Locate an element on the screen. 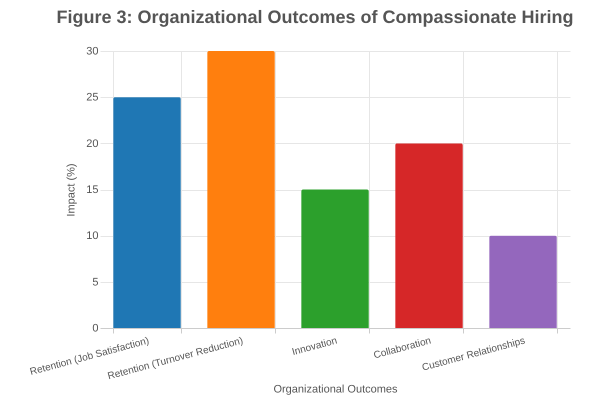 This screenshot has width=611, height=400. chart-title: Figure 3: Organizational Outcomes of Compassionate Hiring is located at coordinates (315, 17).